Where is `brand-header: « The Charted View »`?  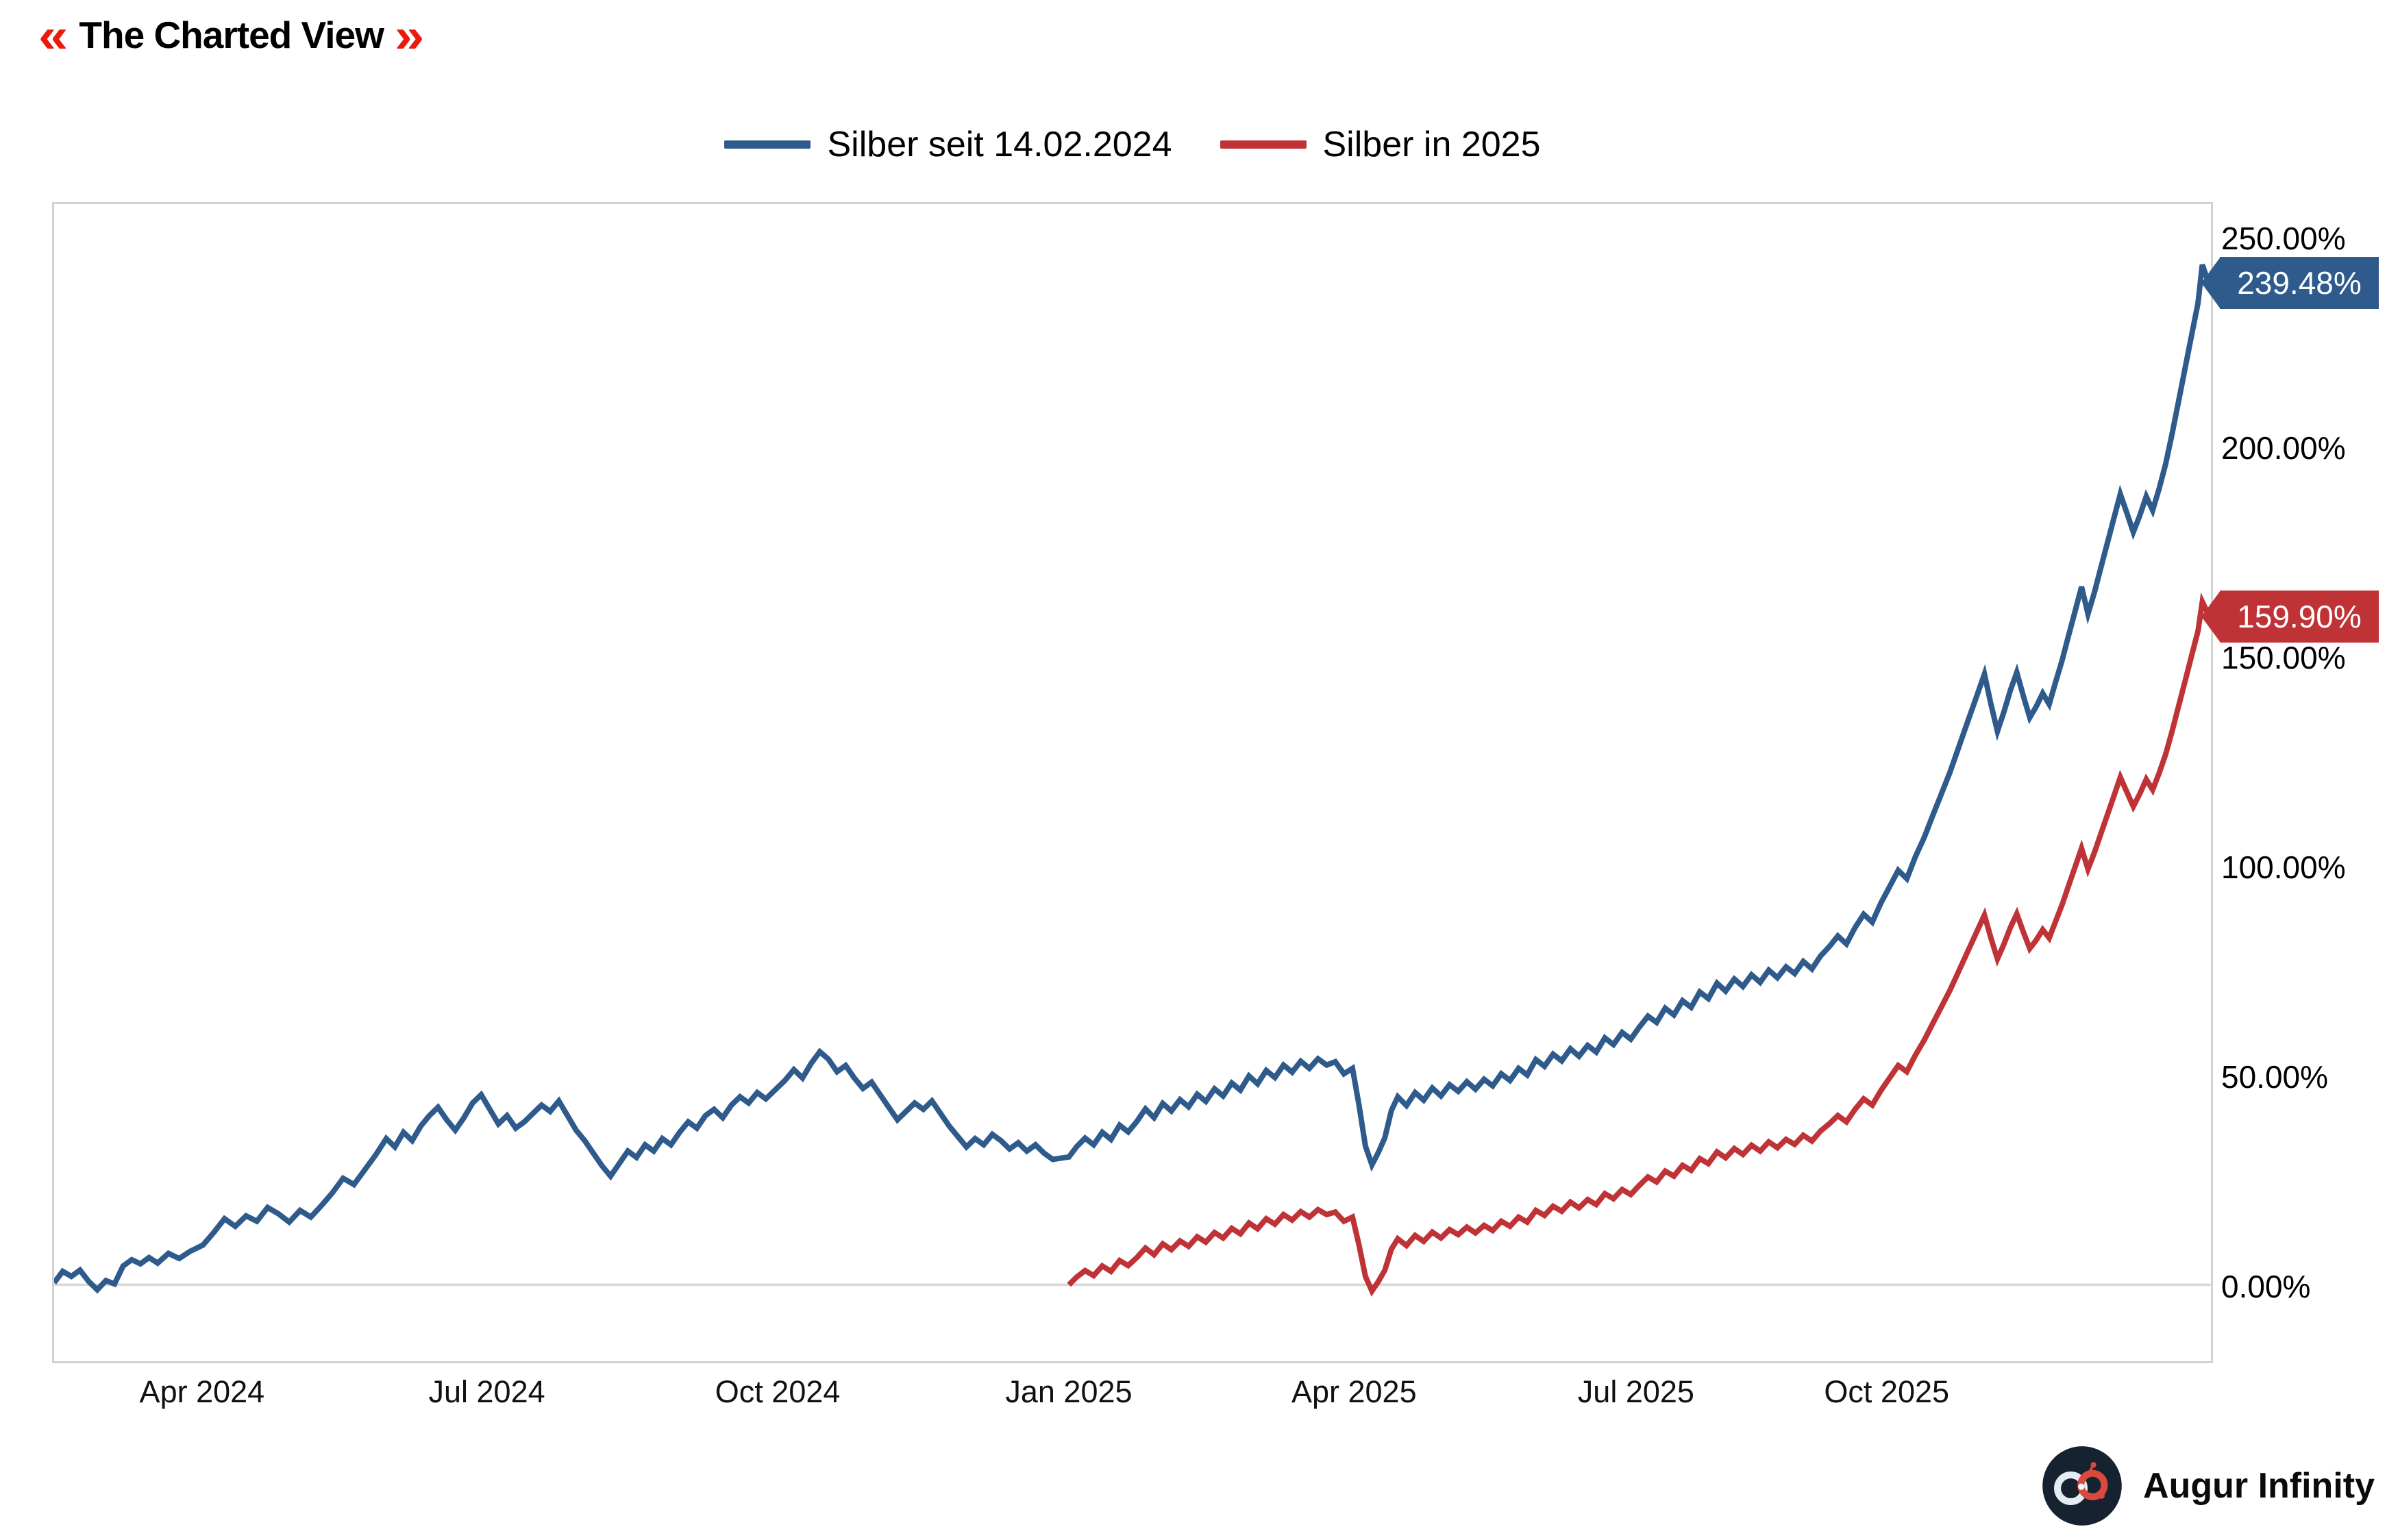
brand-header: « The Charted View » is located at coordinates (231, 35).